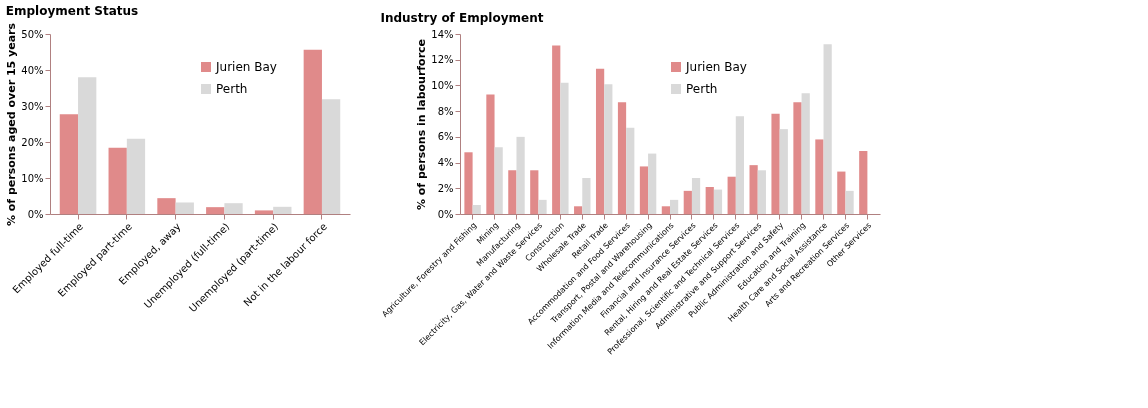 This screenshot has width=1148, height=408. I want to click on chart-title: Industry of Employment, so click(462, 18).